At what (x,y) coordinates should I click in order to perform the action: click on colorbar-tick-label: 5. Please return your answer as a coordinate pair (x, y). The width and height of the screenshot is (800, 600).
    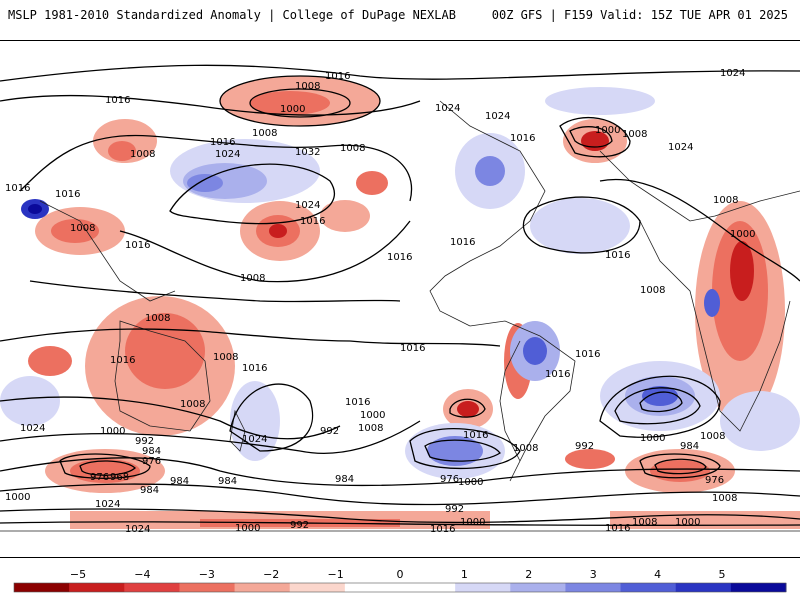
    Looking at the image, I should click on (722, 574).